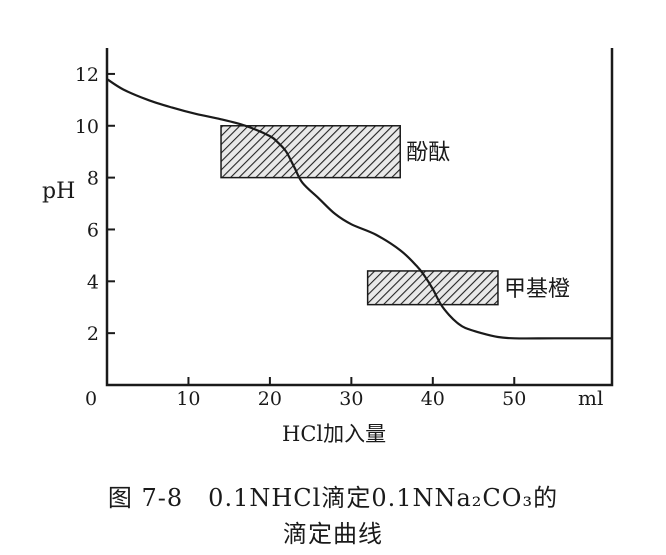  What do you see at coordinates (93, 282) in the screenshot?
I see `y-tick-label: 4` at bounding box center [93, 282].